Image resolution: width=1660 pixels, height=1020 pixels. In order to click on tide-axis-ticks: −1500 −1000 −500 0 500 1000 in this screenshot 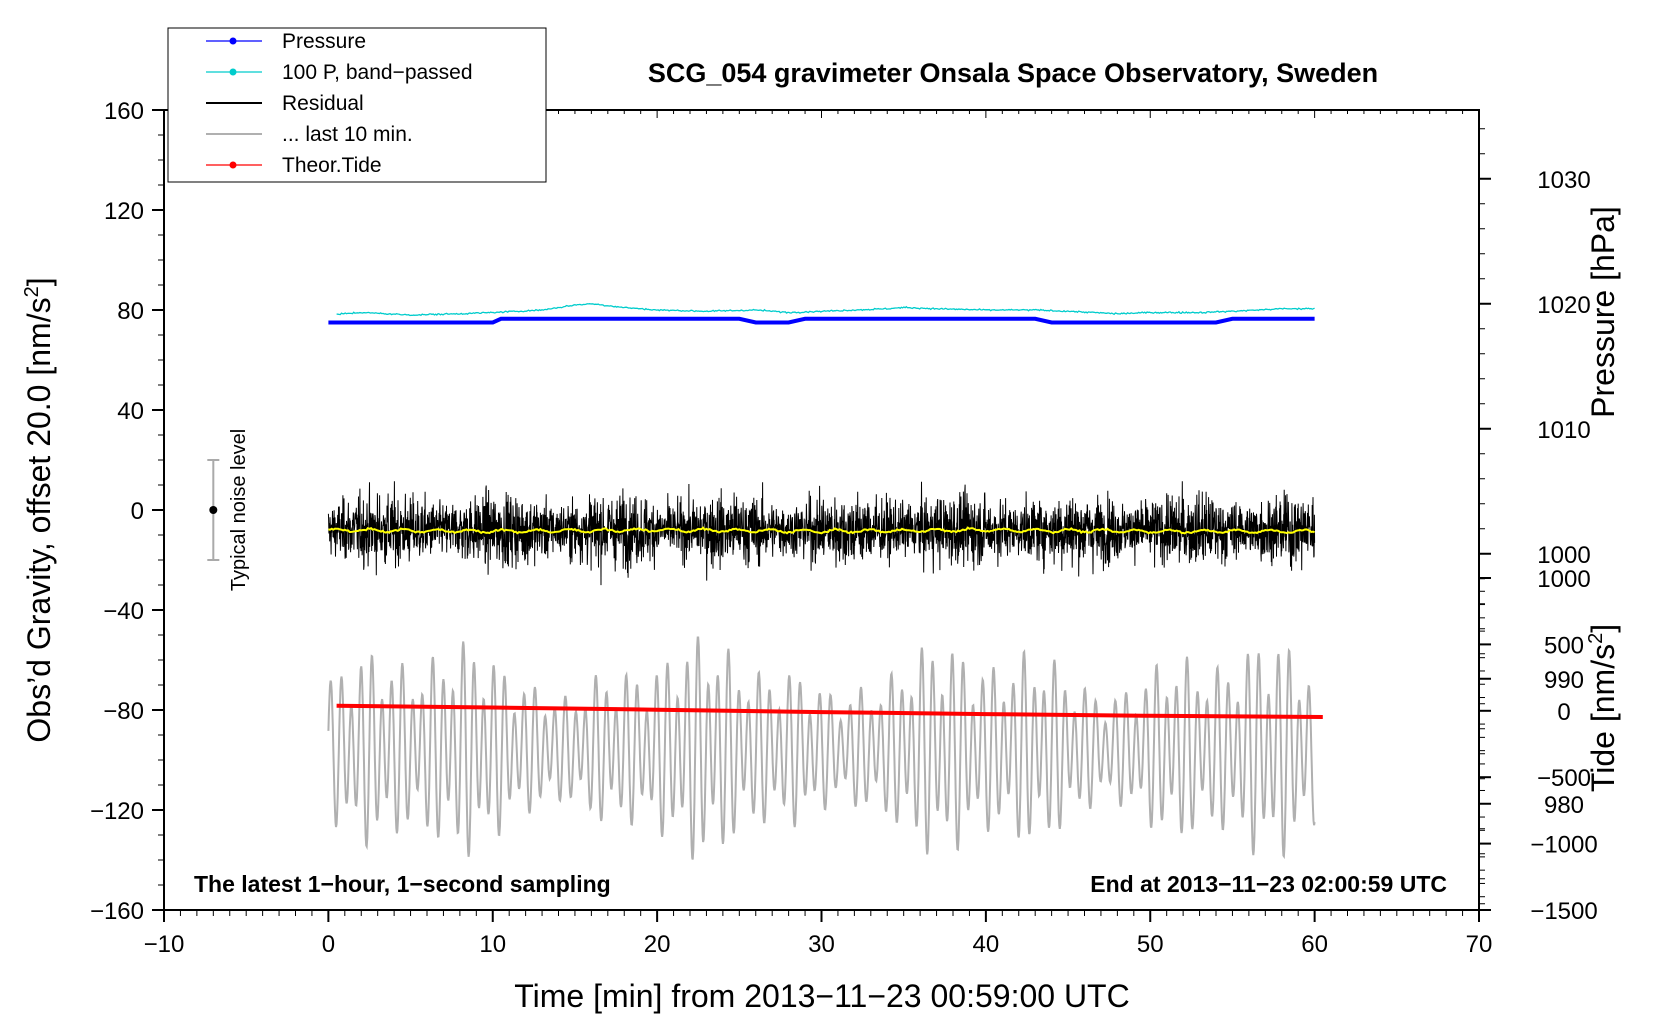, I will do `click(1538, 745)`.